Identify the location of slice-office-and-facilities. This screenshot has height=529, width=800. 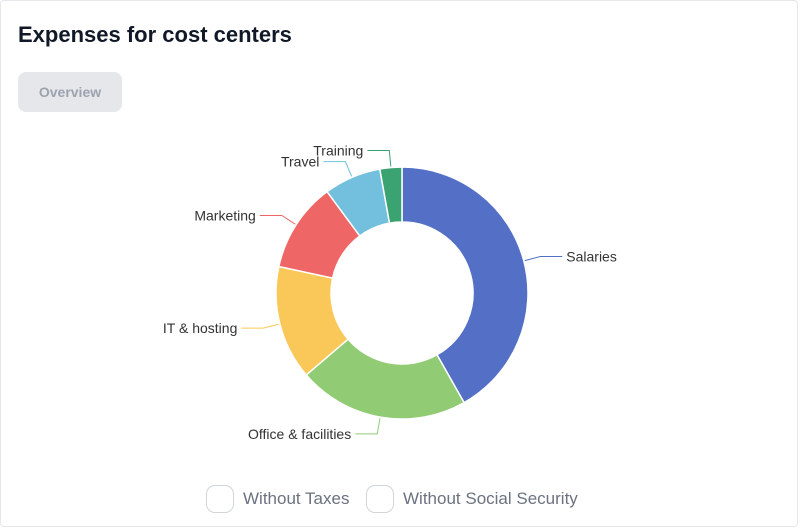
(385, 379).